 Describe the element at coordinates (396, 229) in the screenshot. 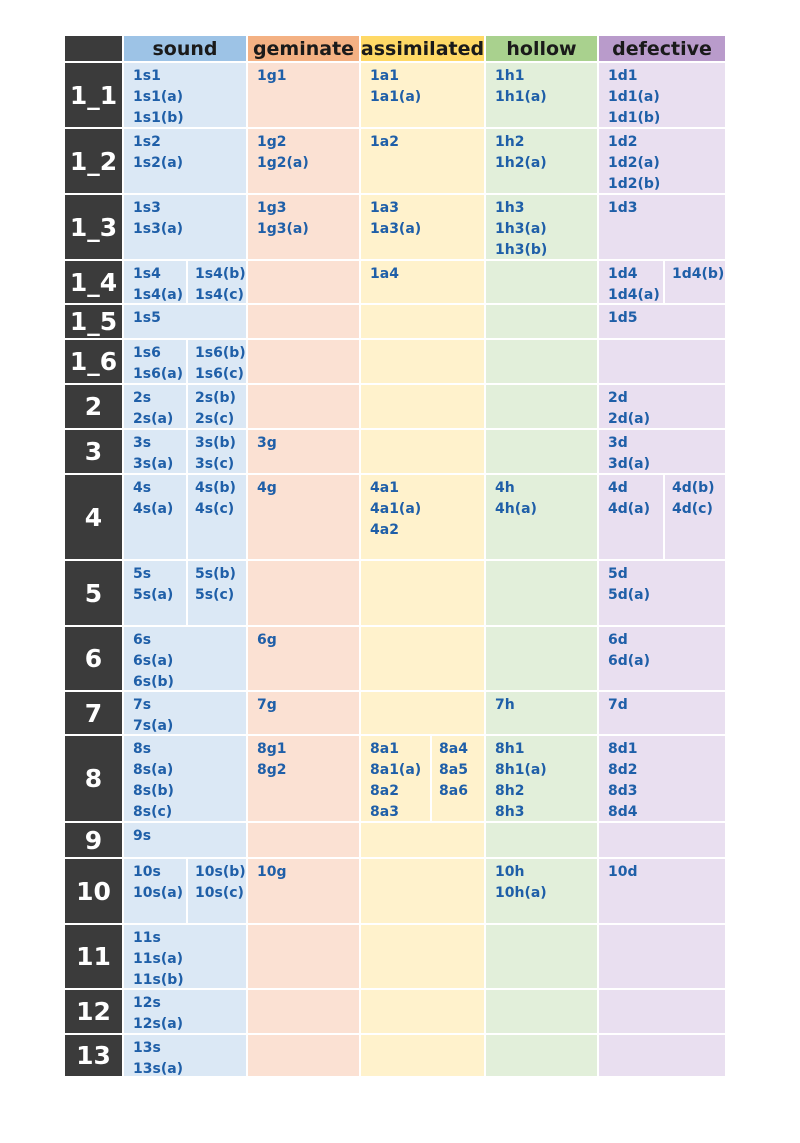

I see `class-code: 1a3(a)` at that location.